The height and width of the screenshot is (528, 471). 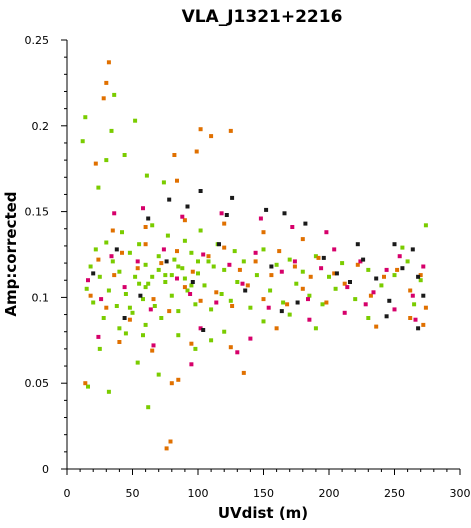 What do you see at coordinates (263, 493) in the screenshot?
I see `x-tick-label: 150` at bounding box center [263, 493].